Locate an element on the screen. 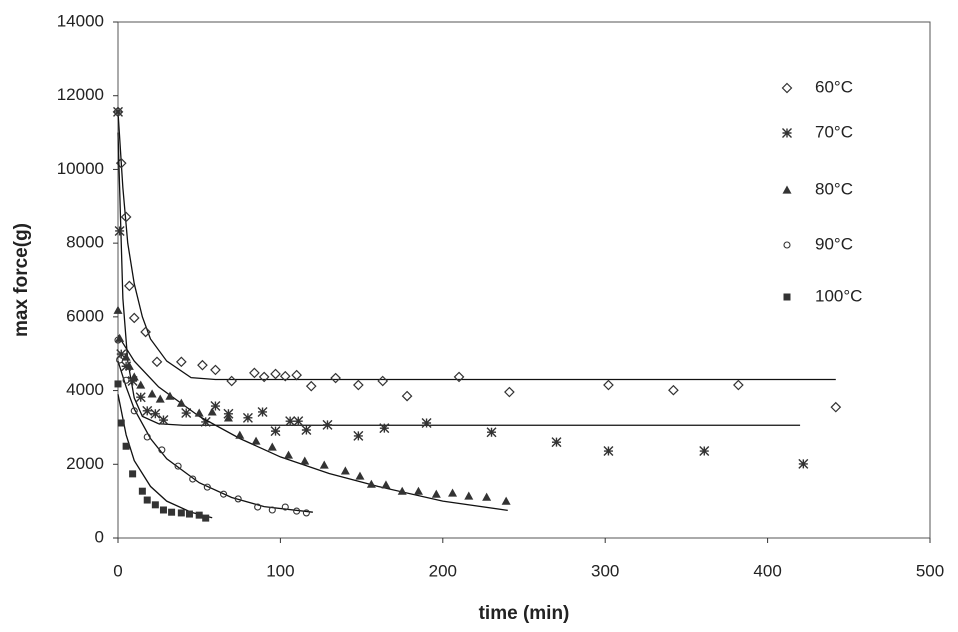 The height and width of the screenshot is (632, 958). x-tick-label: 100 is located at coordinates (280, 570).